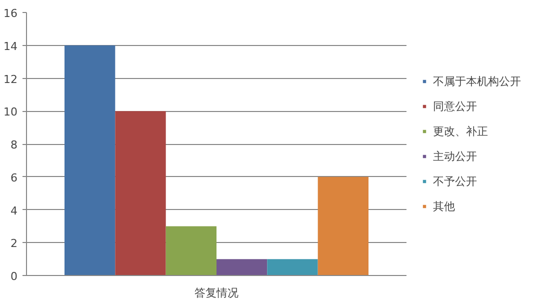 The height and width of the screenshot is (304, 554). I want to click on y-tick-label: 14, so click(11, 46).